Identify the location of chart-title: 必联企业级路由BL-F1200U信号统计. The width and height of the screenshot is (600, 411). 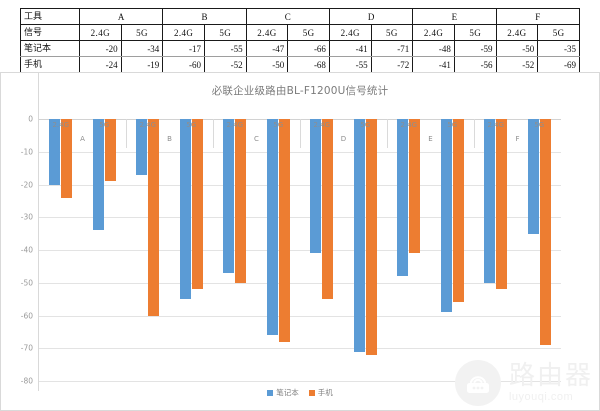
(300, 91).